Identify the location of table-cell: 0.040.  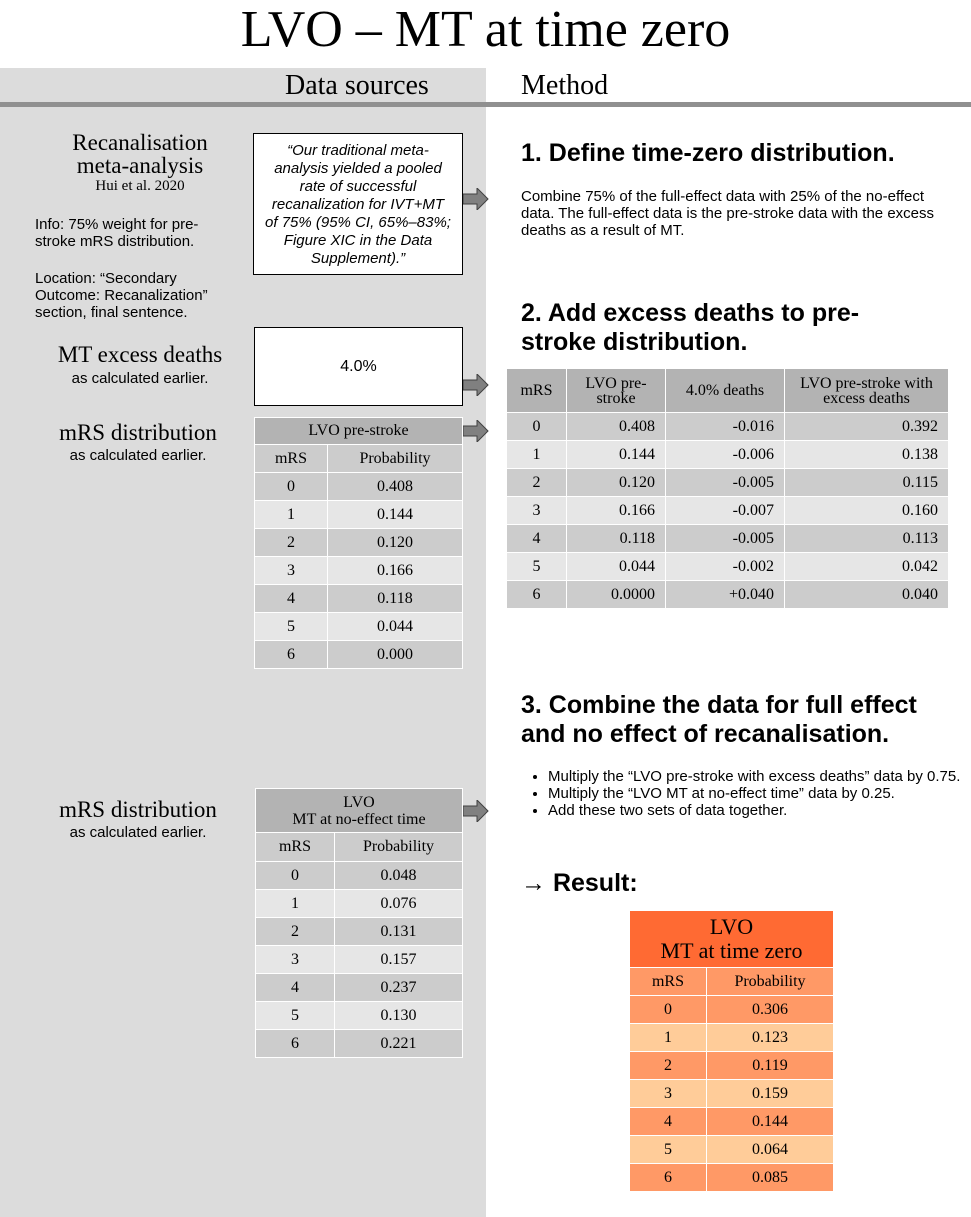
(866, 594).